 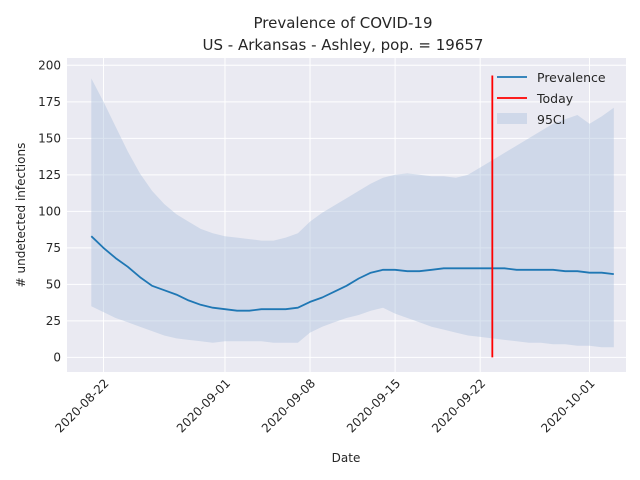 What do you see at coordinates (373, 405) in the screenshot?
I see `x-tick-label: 2020-09-15` at bounding box center [373, 405].